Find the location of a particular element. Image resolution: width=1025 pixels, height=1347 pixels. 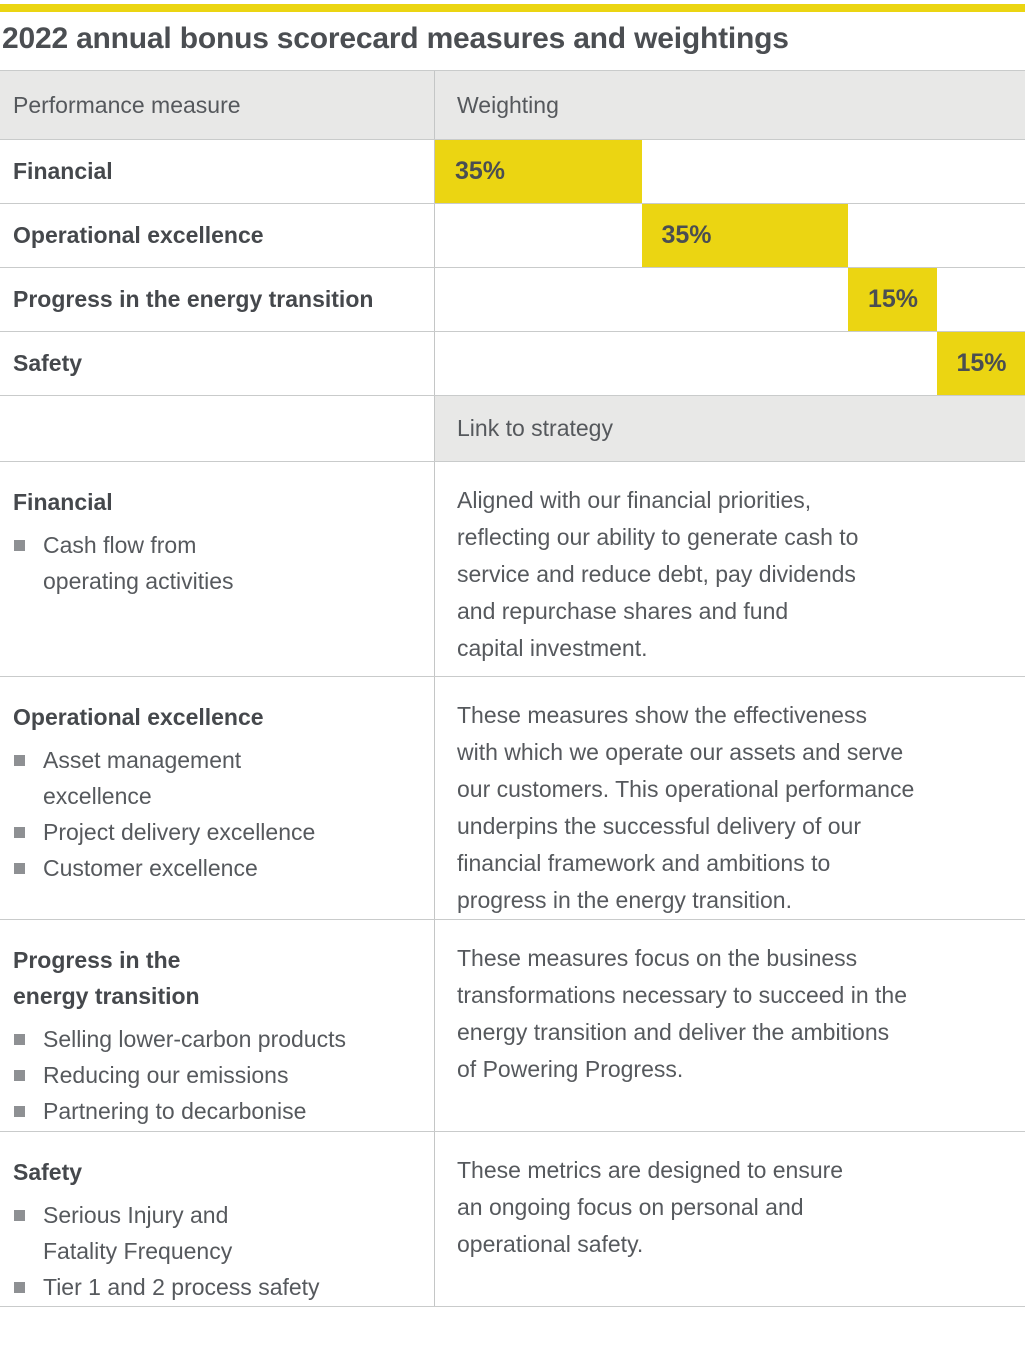

header-cell-weighting: Weighting is located at coordinates (730, 105).